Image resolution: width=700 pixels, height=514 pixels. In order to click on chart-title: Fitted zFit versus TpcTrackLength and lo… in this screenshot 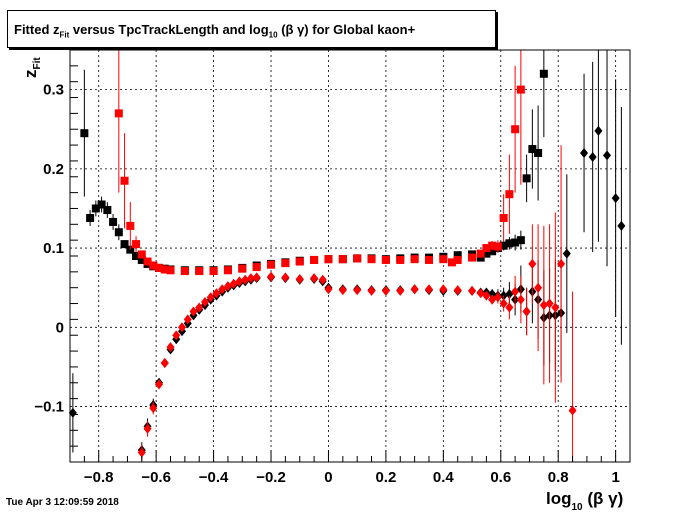, I will do `click(214, 31)`.